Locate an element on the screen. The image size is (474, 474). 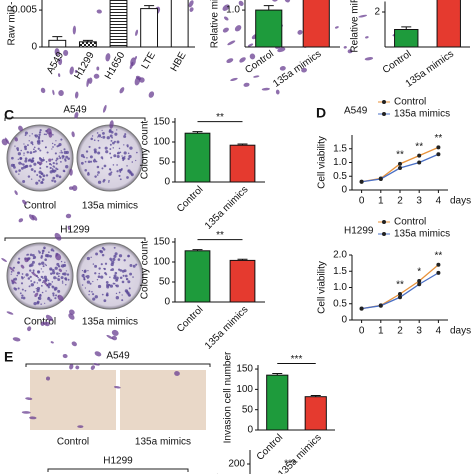
chart-title: H1299 is located at coordinates (359, 231).